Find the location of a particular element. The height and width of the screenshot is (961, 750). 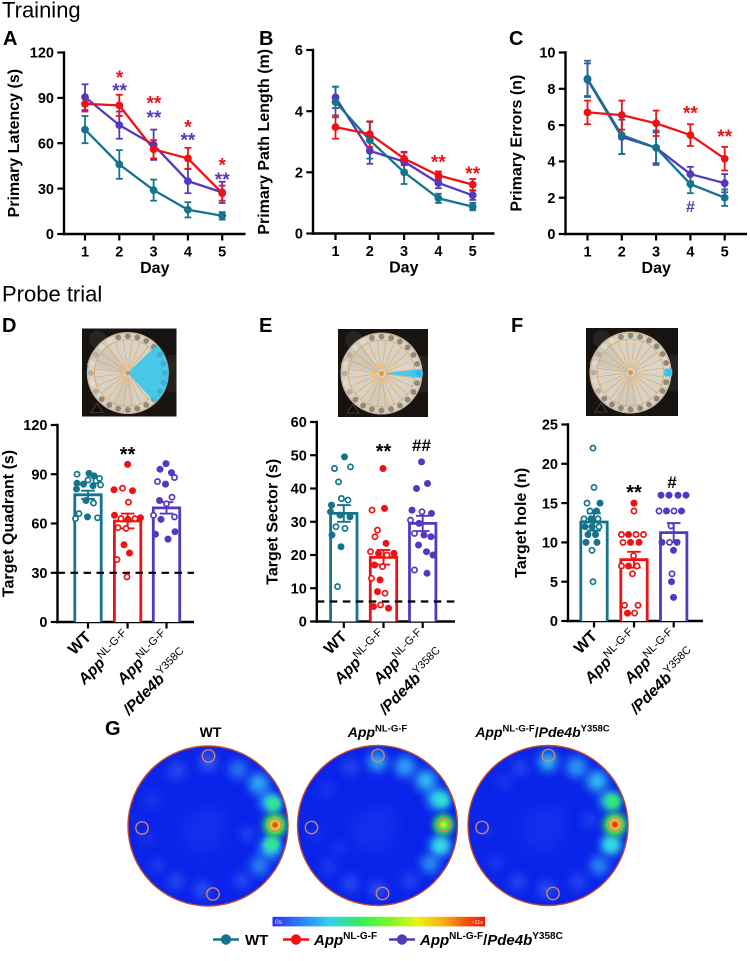

svg-text: Probe trial is located at coordinates (52, 294).